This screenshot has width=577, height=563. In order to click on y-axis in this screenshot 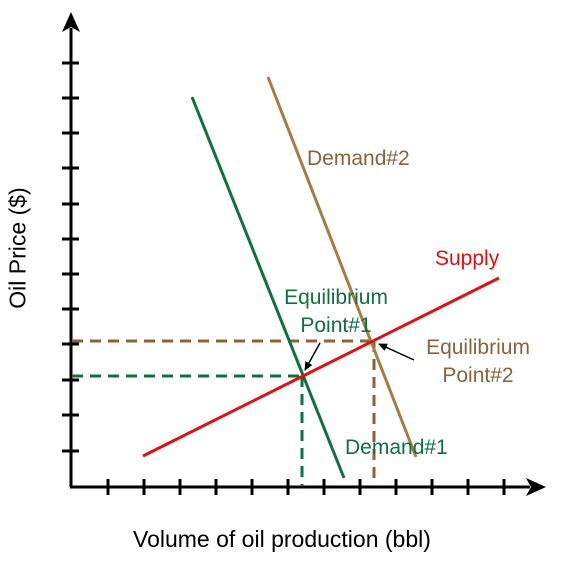, I will do `click(71, 249)`.